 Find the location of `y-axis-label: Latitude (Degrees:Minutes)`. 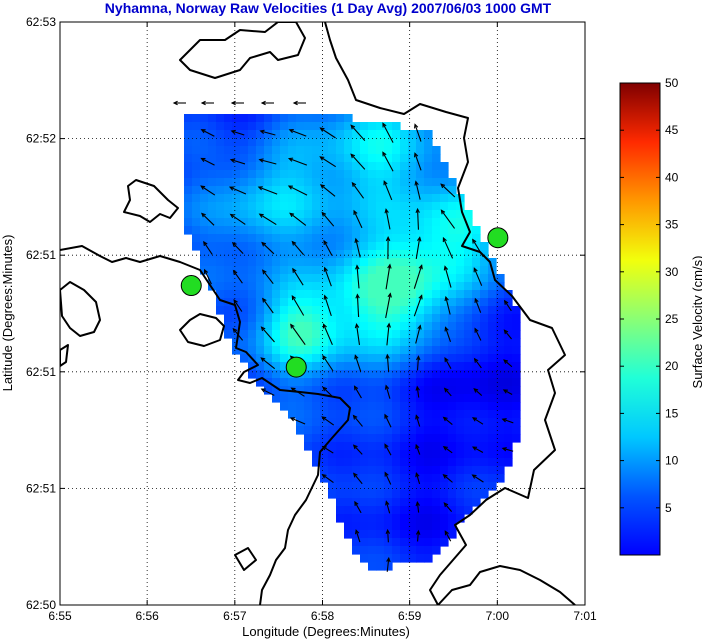

y-axis-label: Latitude (Degrees:Minutes) is located at coordinates (7, 313).